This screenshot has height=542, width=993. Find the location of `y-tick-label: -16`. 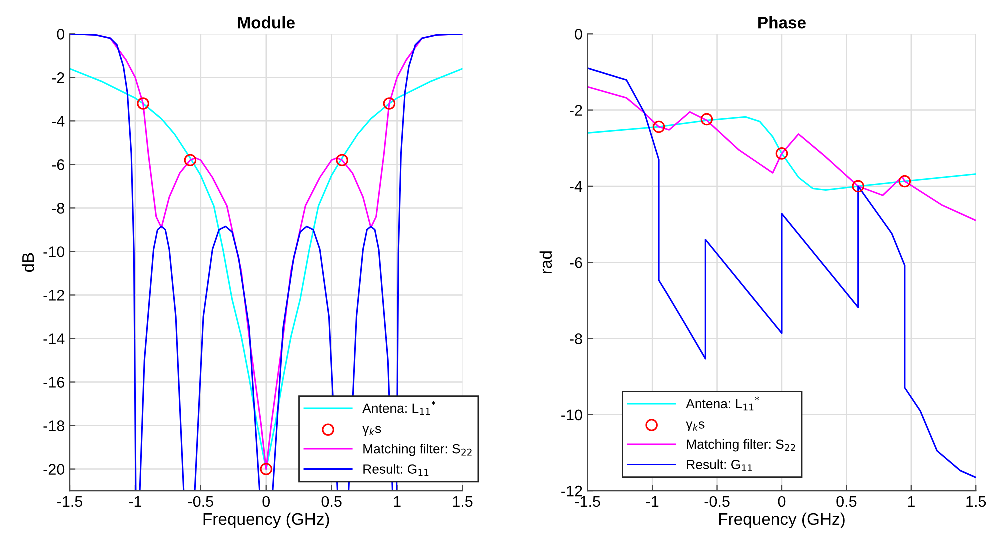

y-tick-label: -16 is located at coordinates (54, 382).